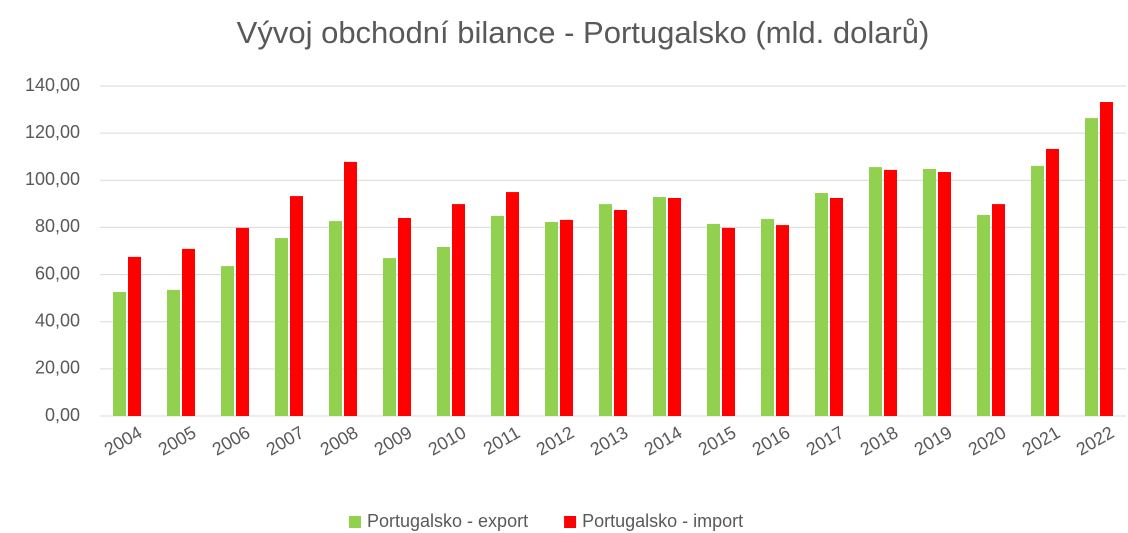  I want to click on x-tick-label: 2019, so click(933, 440).